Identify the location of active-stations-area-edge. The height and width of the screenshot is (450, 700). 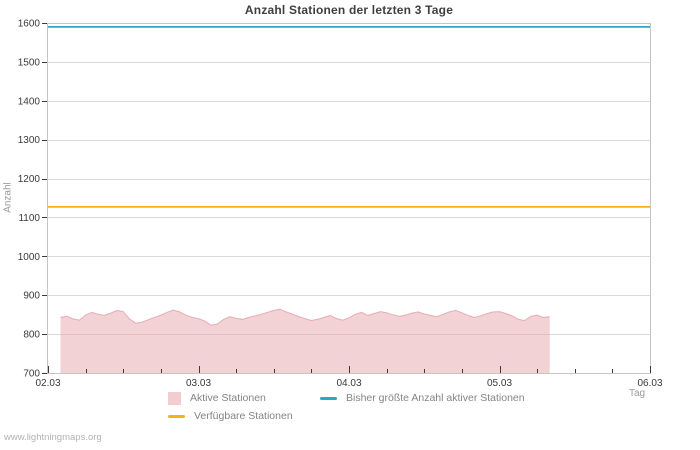
(305, 317).